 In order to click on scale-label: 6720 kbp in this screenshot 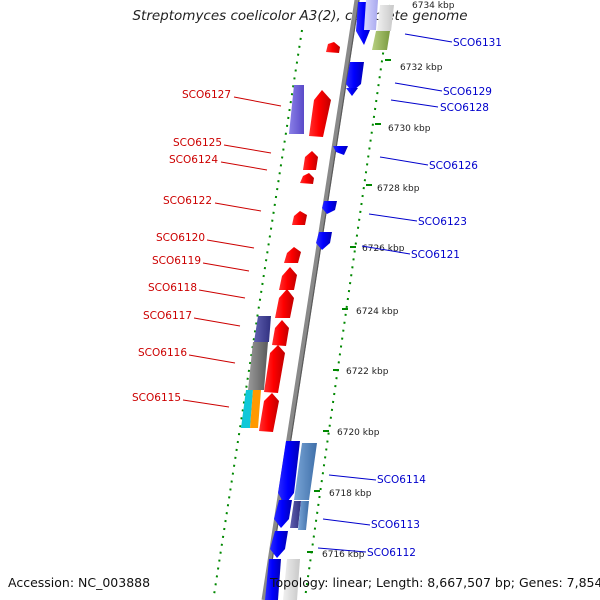, I will do `click(358, 433)`.